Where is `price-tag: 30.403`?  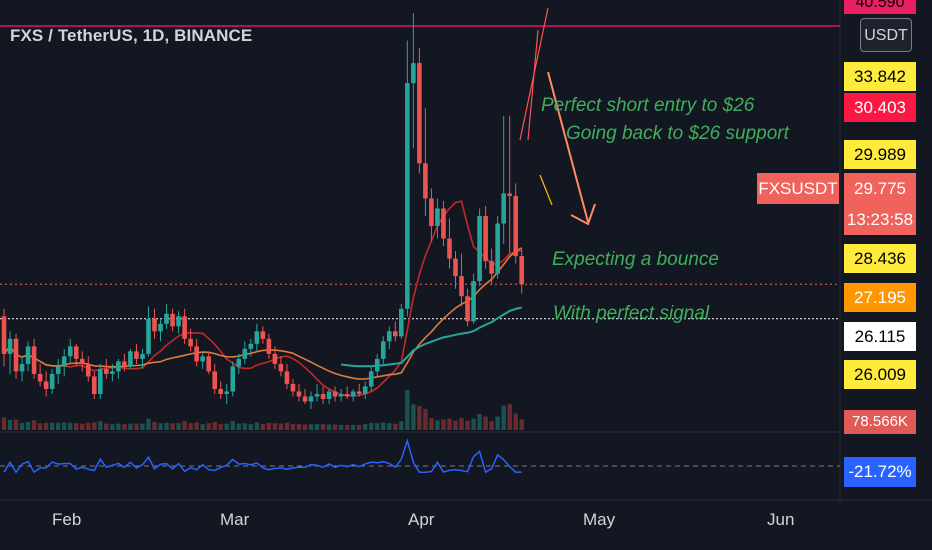
price-tag: 30.403 is located at coordinates (880, 107).